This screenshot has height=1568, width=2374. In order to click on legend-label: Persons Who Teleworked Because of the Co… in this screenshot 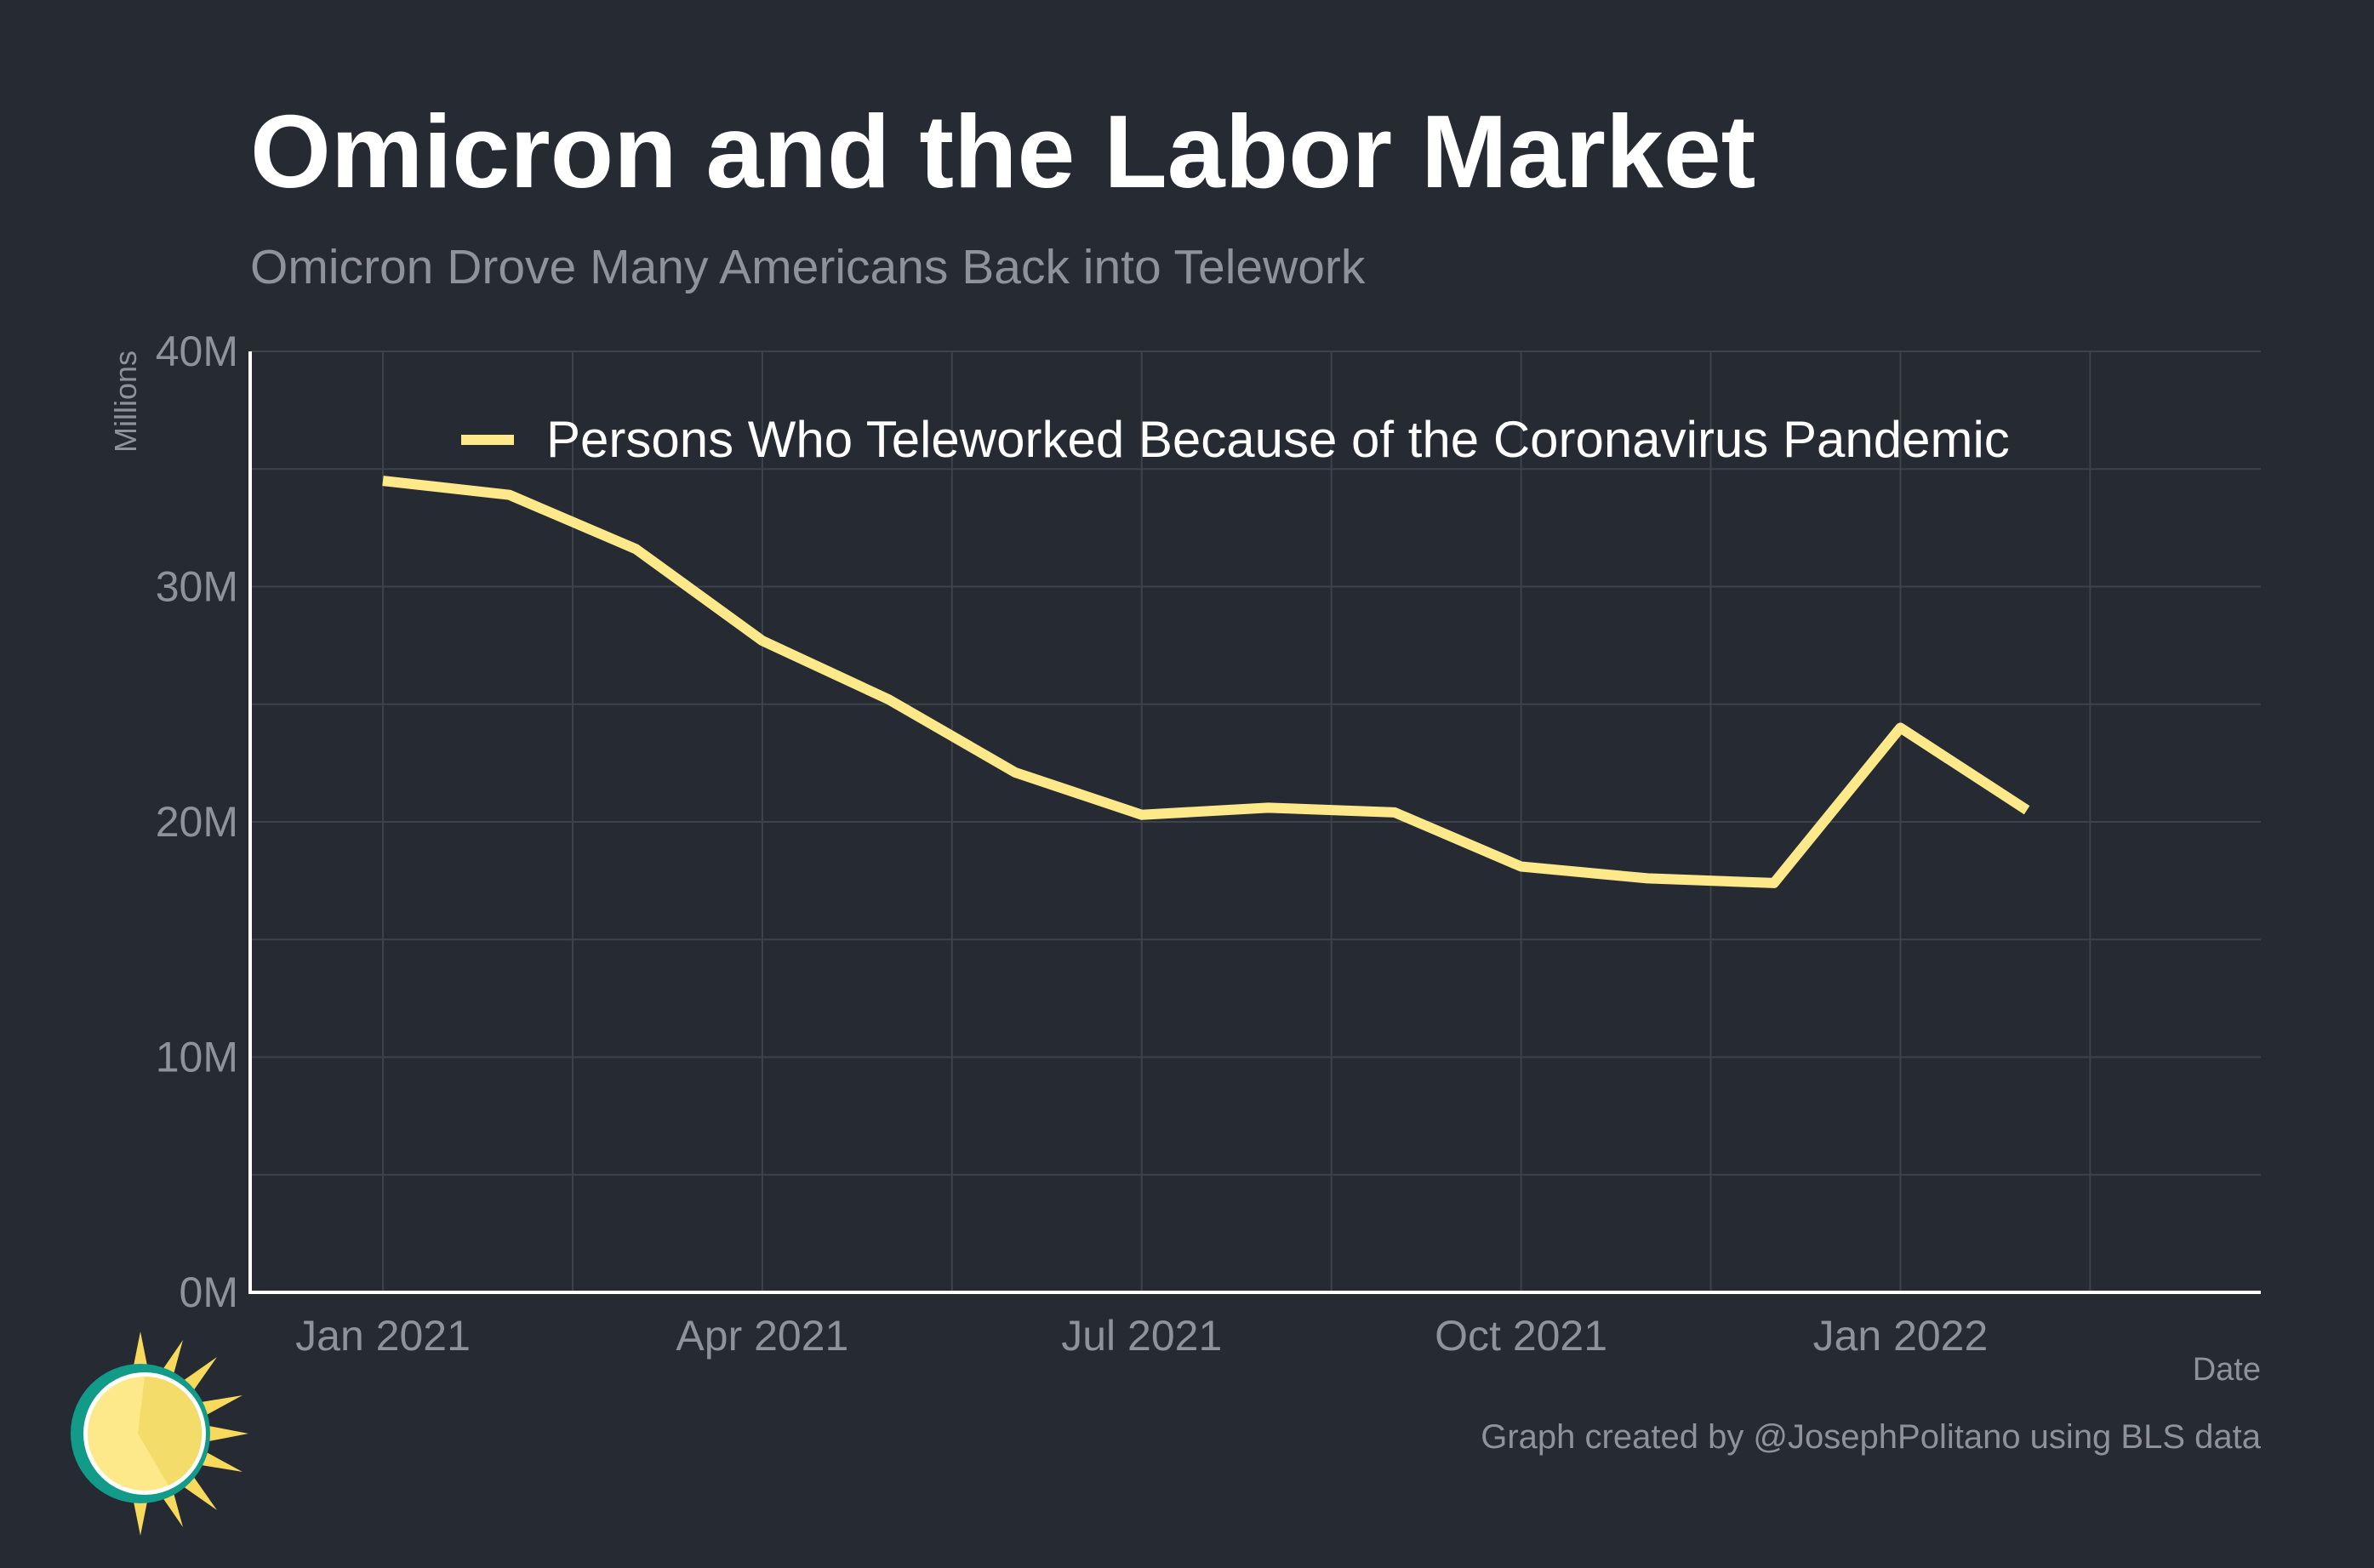, I will do `click(1278, 439)`.